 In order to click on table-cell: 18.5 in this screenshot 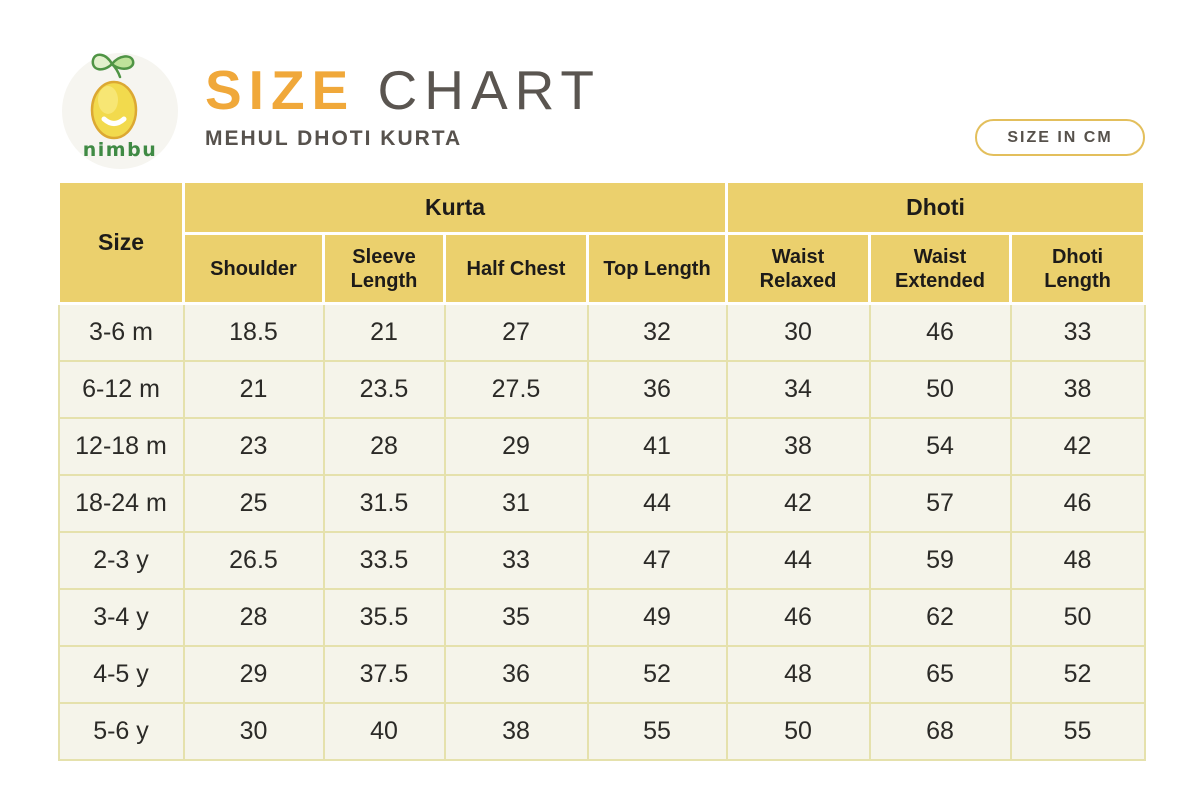, I will do `click(253, 332)`.